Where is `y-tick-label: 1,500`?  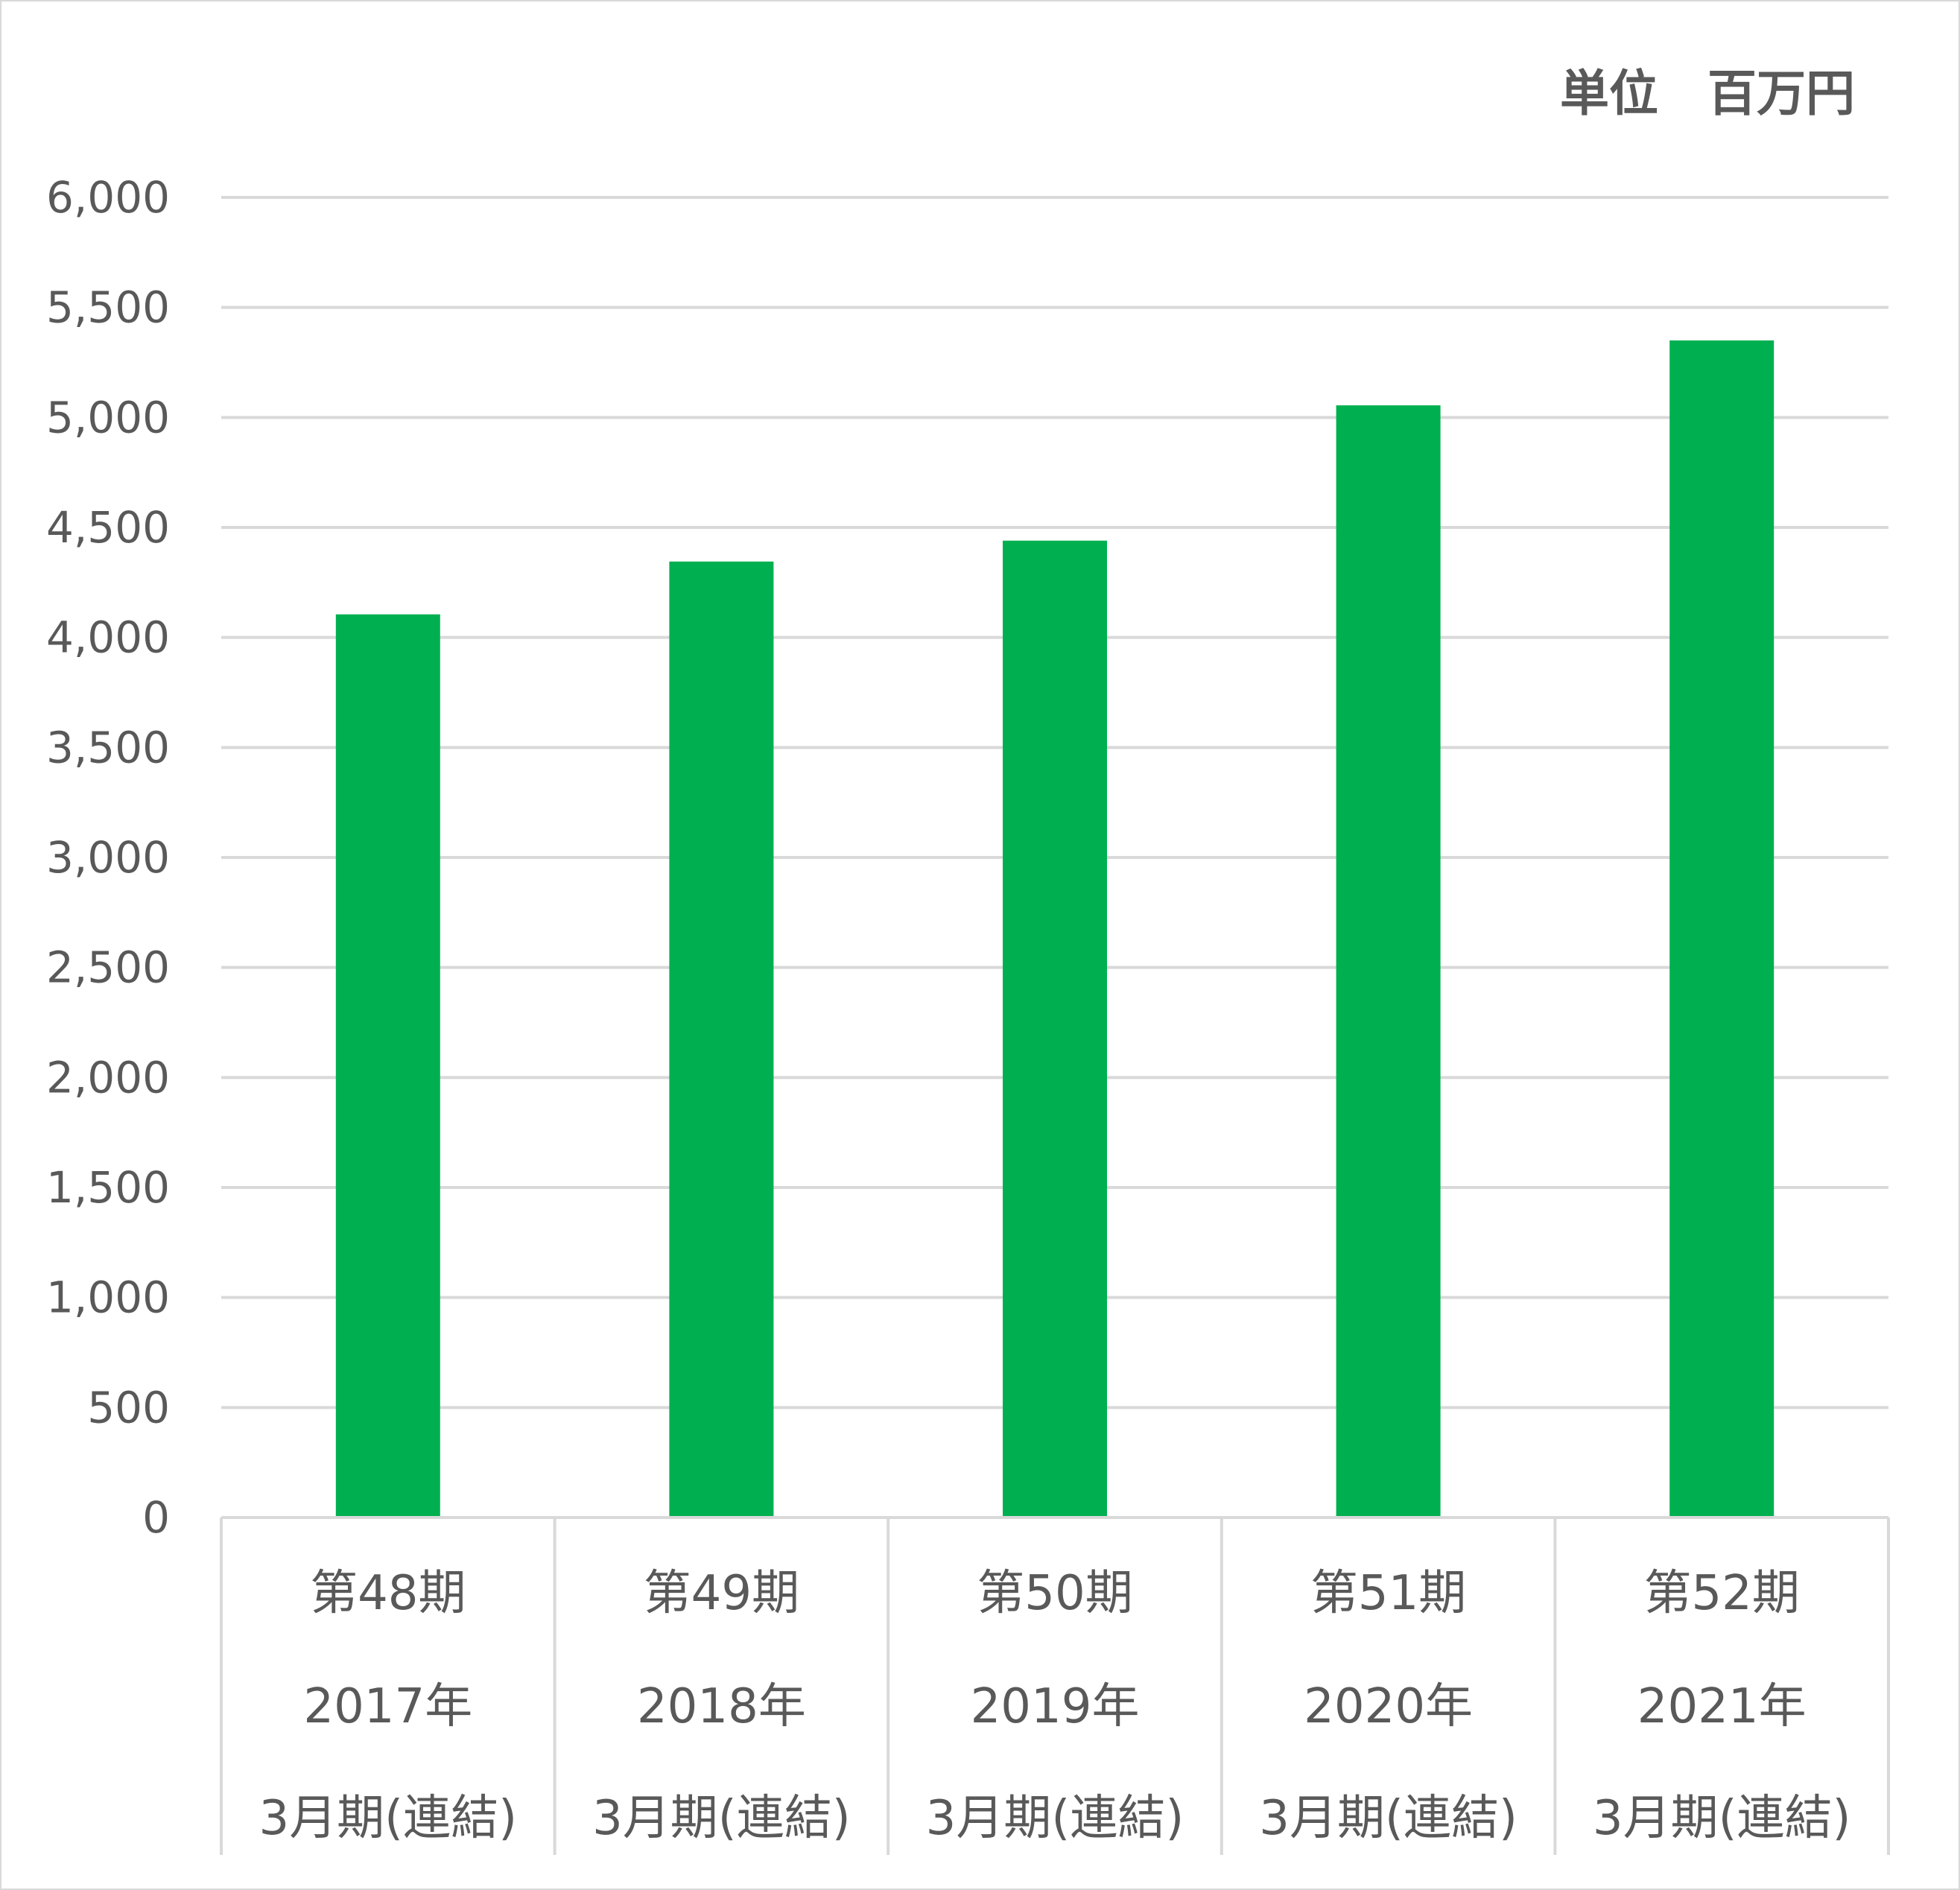 y-tick-label: 1,500 is located at coordinates (108, 1187).